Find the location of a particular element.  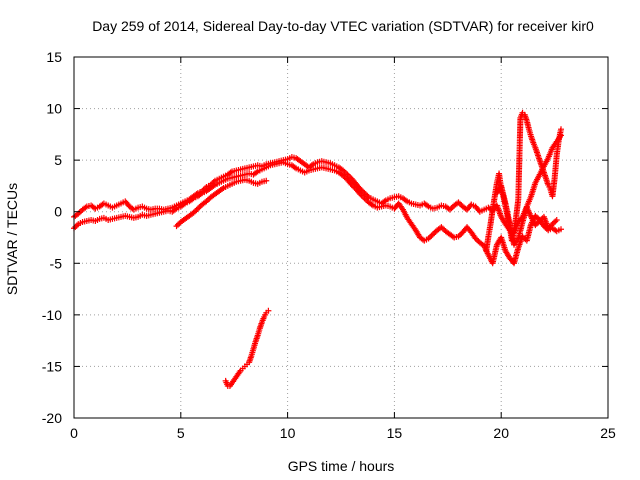

x-tick-label: 10 is located at coordinates (288, 433).